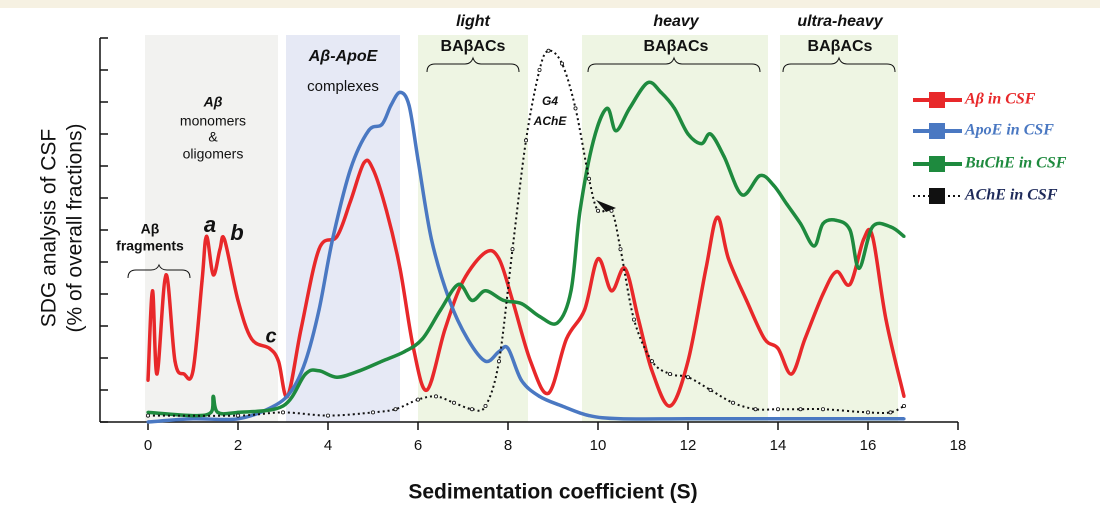 The height and width of the screenshot is (507, 1100). Describe the element at coordinates (937, 131) in the screenshot. I see `legend-marker` at that location.